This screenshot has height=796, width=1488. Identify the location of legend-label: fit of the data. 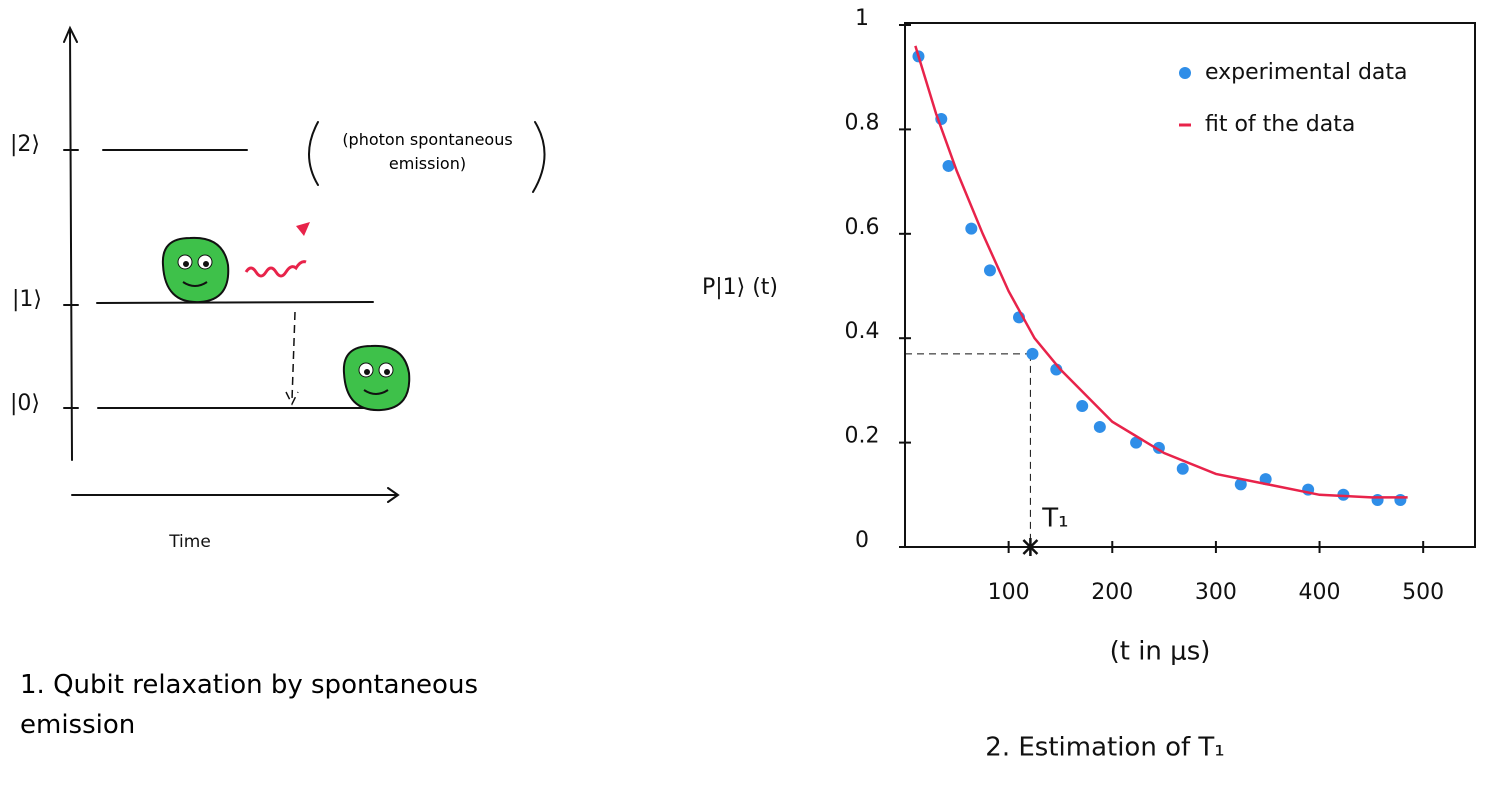
(1280, 124).